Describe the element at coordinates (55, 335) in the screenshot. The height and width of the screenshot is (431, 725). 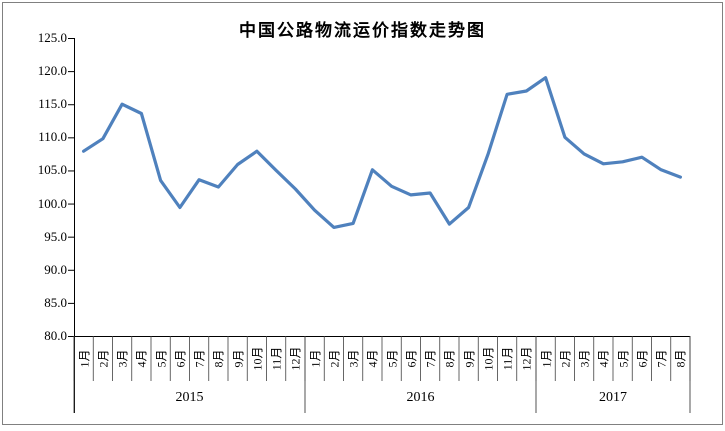
I see `y-tick-label: 80.0` at that location.